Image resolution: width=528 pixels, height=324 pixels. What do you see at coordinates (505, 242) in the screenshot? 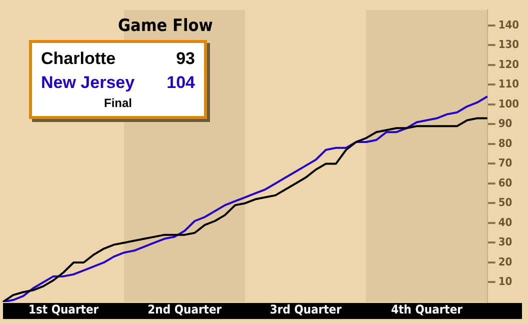
I see `y-tick-label: 30` at bounding box center [505, 242].